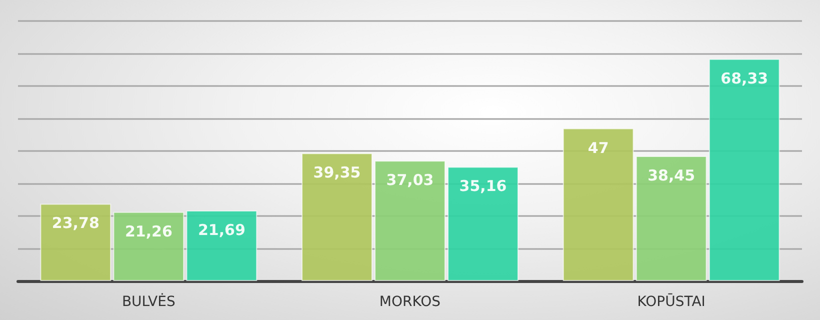 The image size is (820, 320). Describe the element at coordinates (672, 175) in the screenshot. I see `data-label: 38,45` at that location.